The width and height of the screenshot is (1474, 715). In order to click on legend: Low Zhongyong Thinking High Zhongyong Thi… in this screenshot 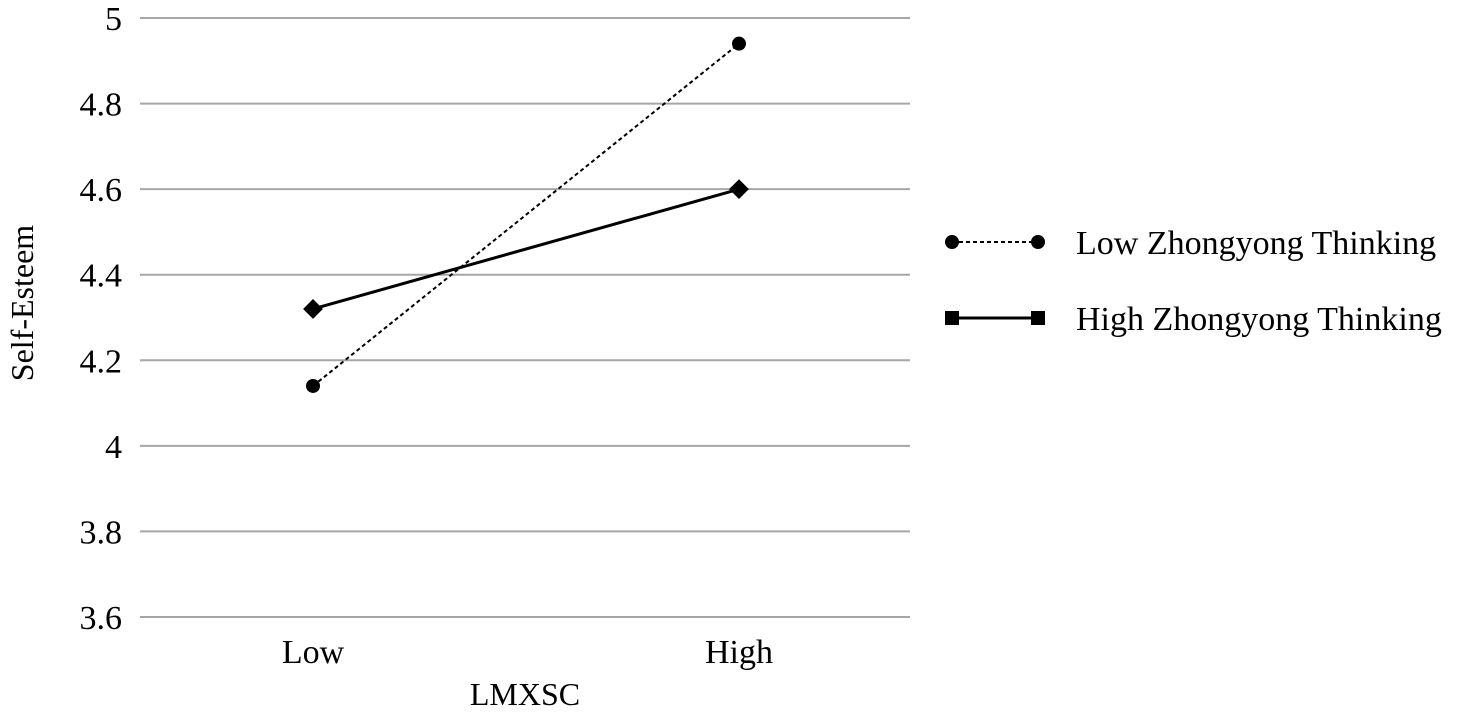, I will do `click(1193, 281)`.